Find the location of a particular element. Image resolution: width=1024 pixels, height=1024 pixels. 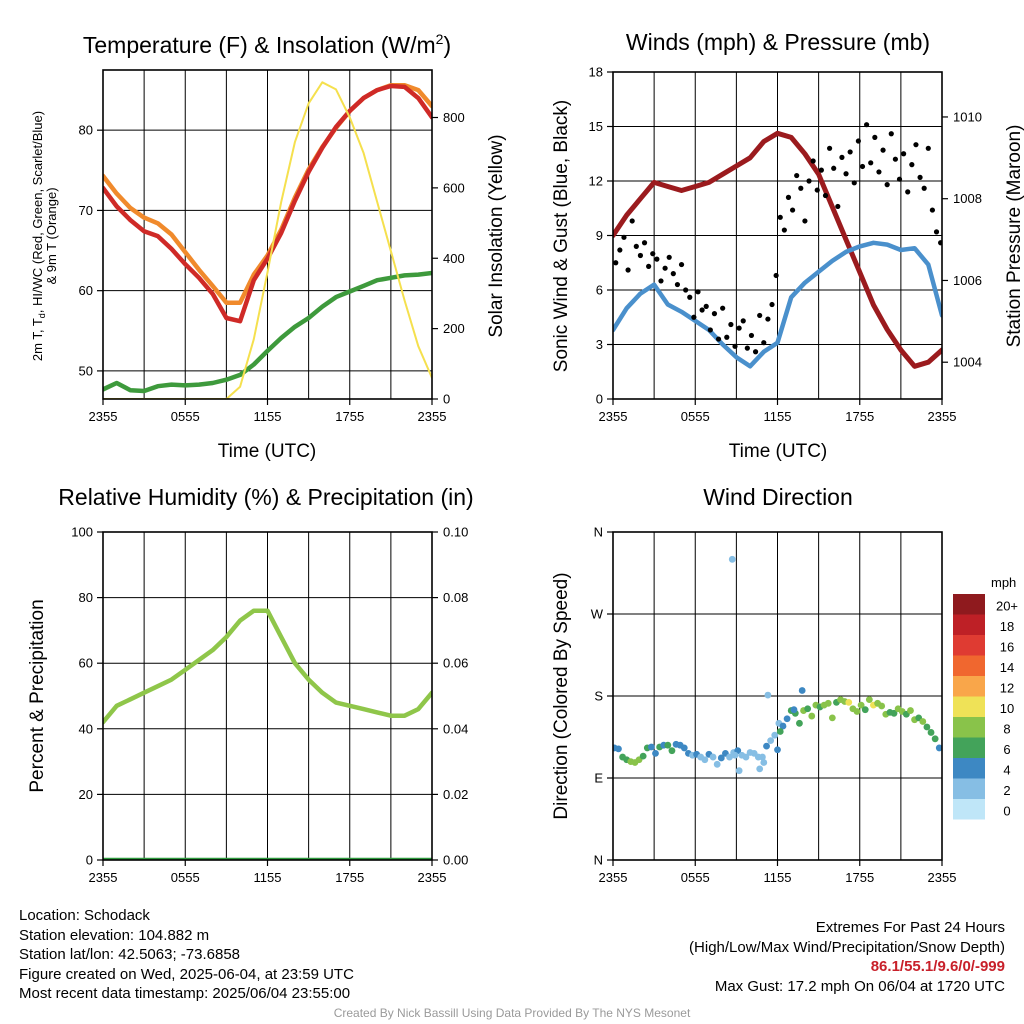

rh-ytick-label: 40 is located at coordinates (86, 728).